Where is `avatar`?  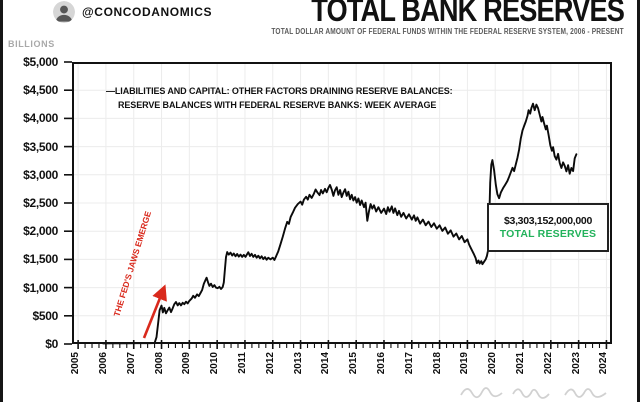 avatar is located at coordinates (64, 12).